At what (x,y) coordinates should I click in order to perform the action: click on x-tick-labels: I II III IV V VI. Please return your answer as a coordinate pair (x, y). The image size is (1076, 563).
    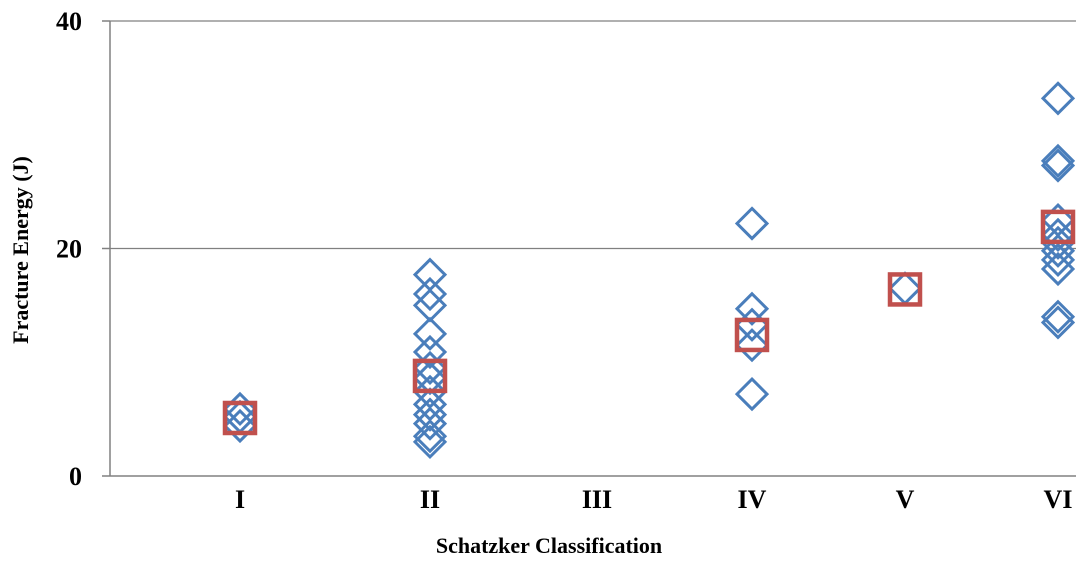
    Looking at the image, I should click on (654, 499).